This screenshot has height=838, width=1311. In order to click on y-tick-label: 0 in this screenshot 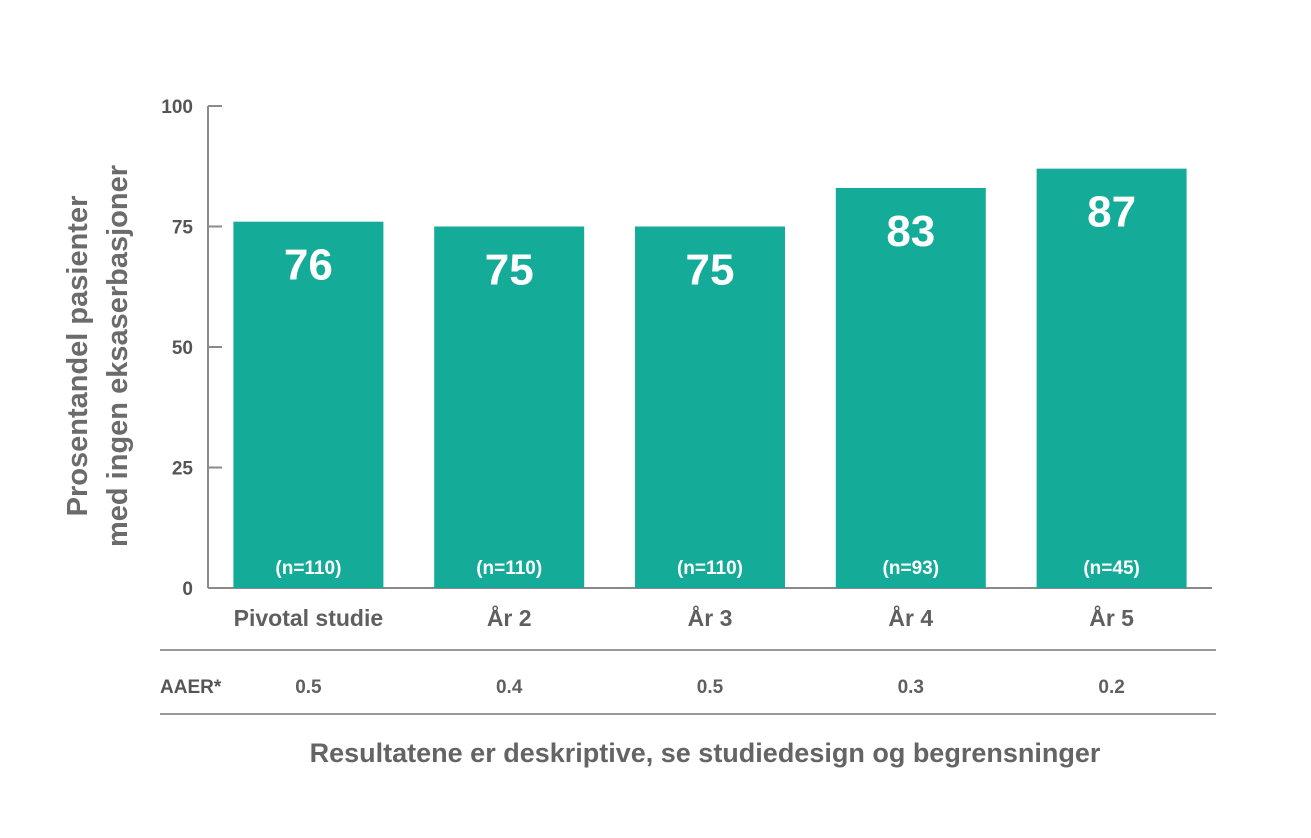, I will do `click(187, 589)`.